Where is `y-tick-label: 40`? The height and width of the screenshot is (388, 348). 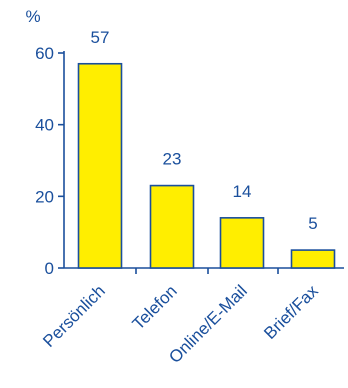 y-tick-label: 40 is located at coordinates (44, 125).